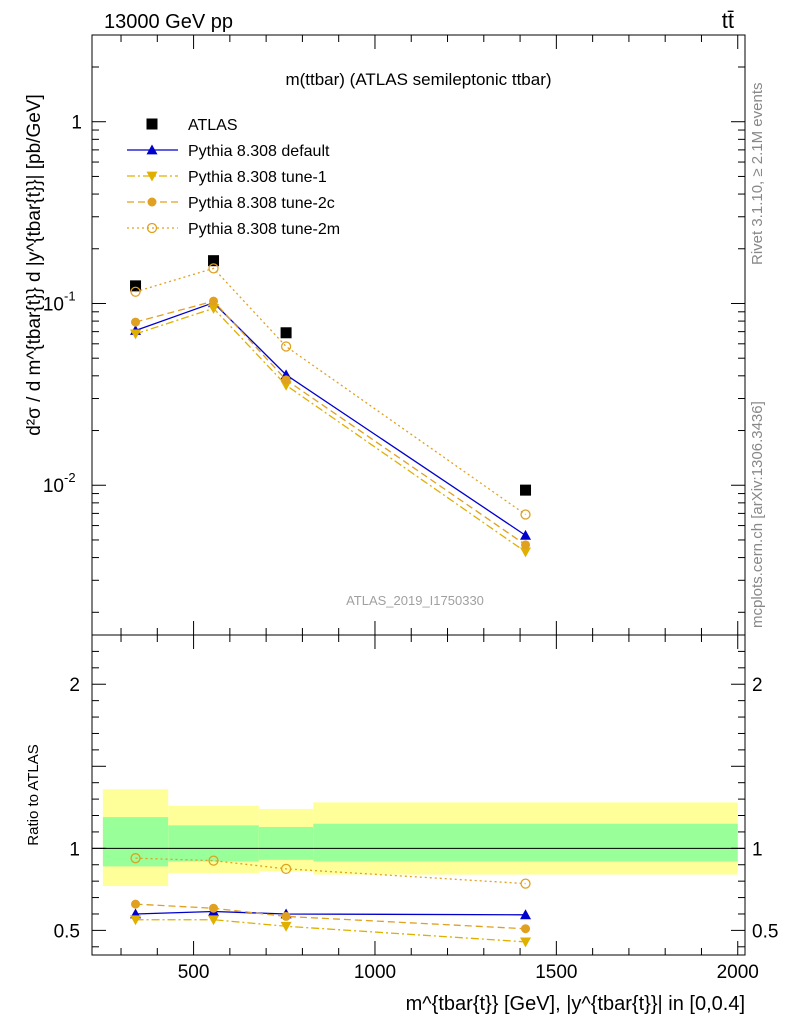 Image resolution: width=786 pixels, height=1024 pixels. What do you see at coordinates (556, 972) in the screenshot?
I see `x-tick-label: 1500` at bounding box center [556, 972].